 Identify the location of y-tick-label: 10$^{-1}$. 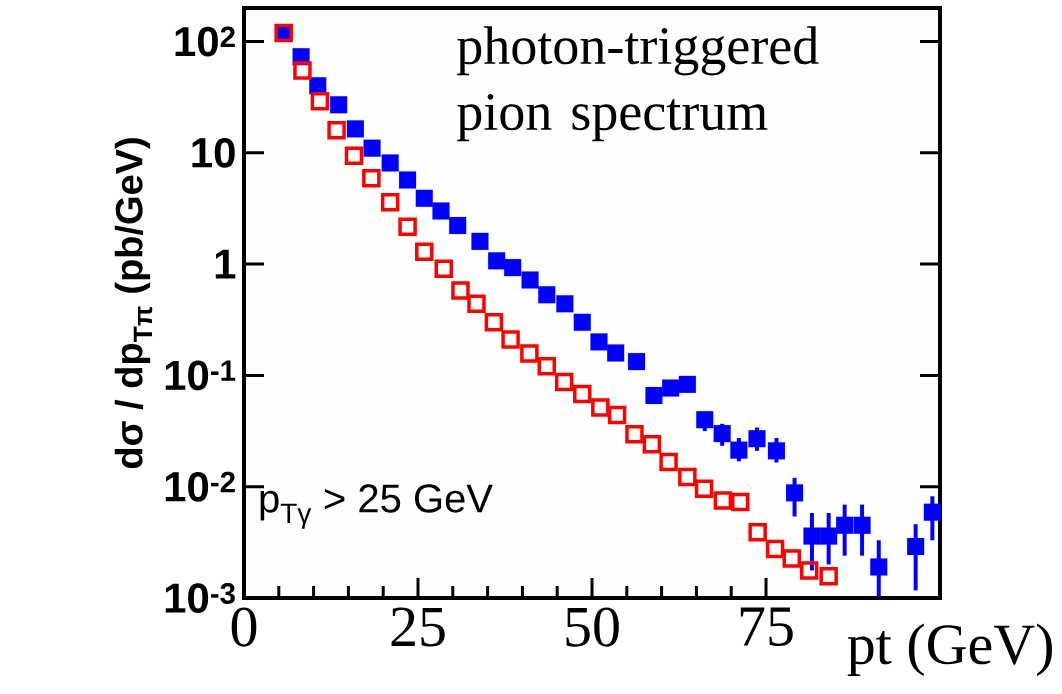
(200, 375).